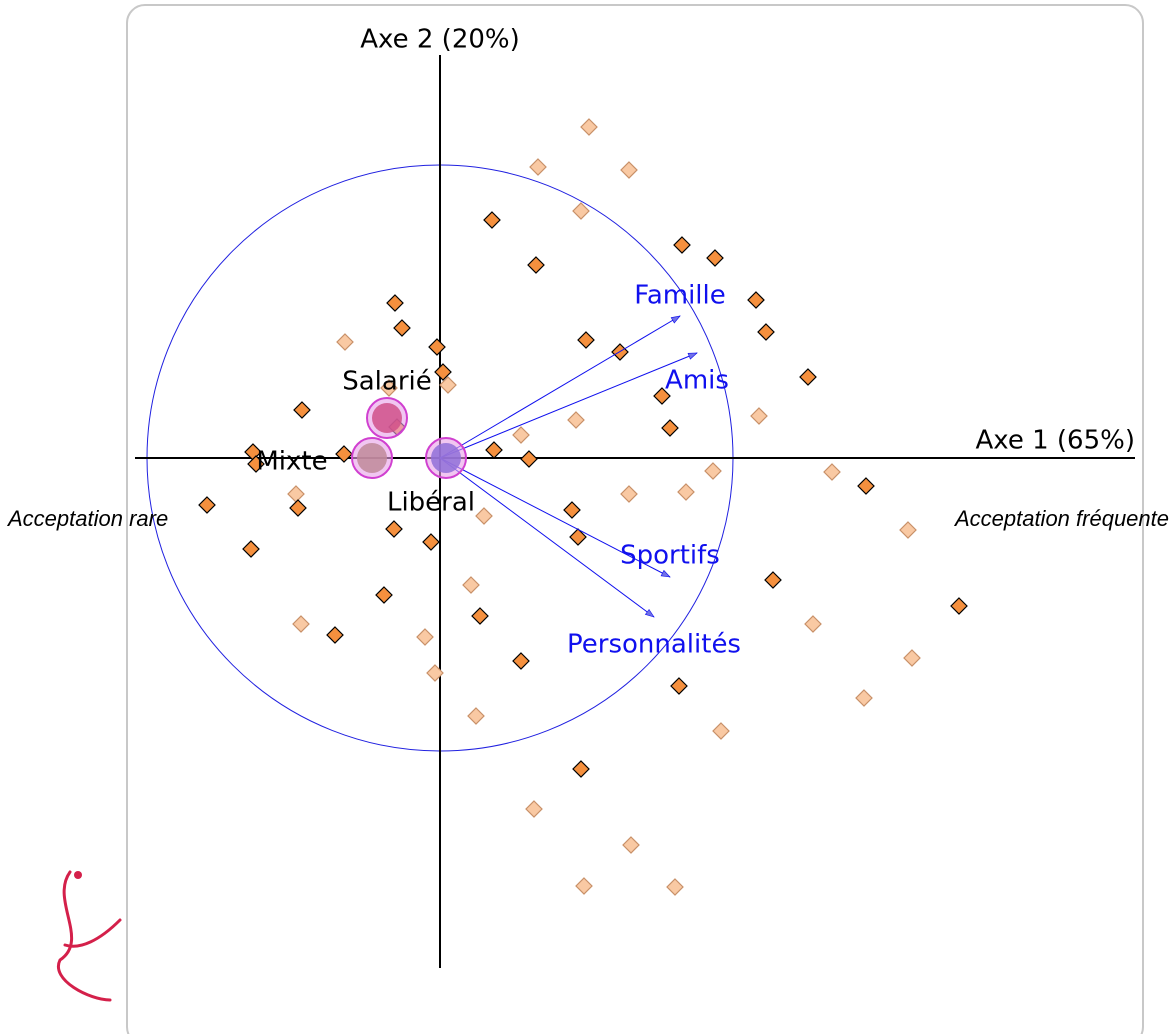 Image resolution: width=1175 pixels, height=1034 pixels. What do you see at coordinates (89, 936) in the screenshot?
I see `logo` at bounding box center [89, 936].